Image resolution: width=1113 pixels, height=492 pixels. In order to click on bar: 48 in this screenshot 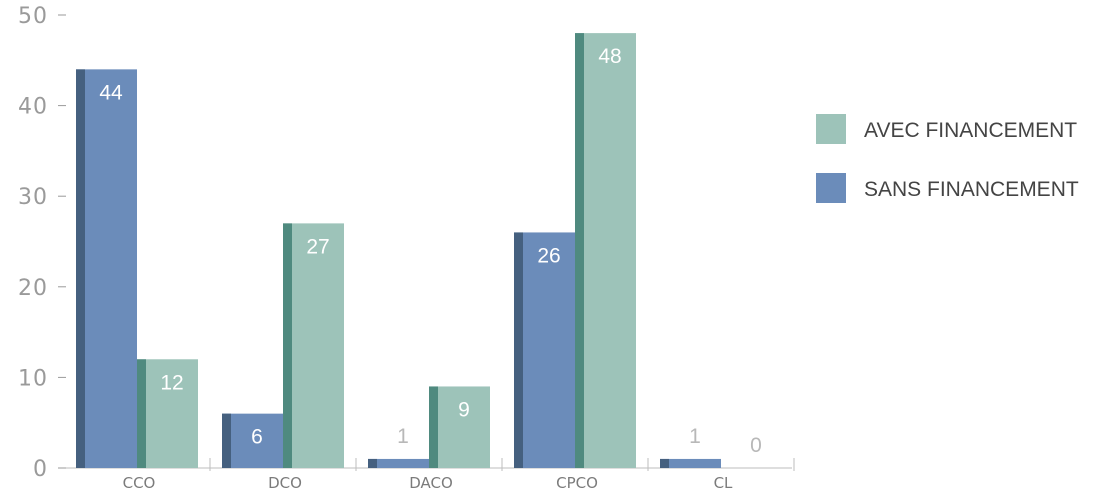, I will do `click(605, 251)`.